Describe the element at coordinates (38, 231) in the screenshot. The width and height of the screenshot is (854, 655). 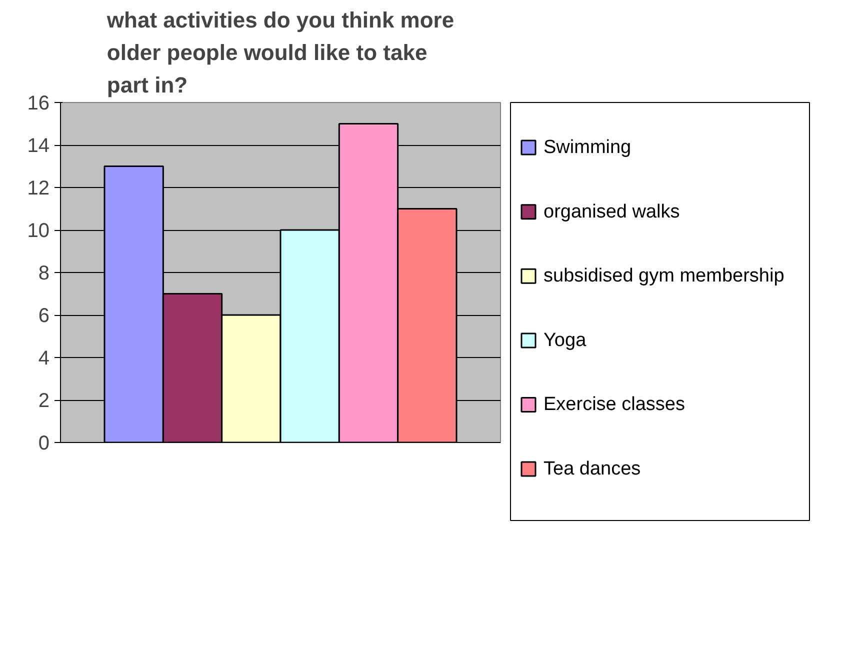
I see `y-tick-label: 10` at that location.